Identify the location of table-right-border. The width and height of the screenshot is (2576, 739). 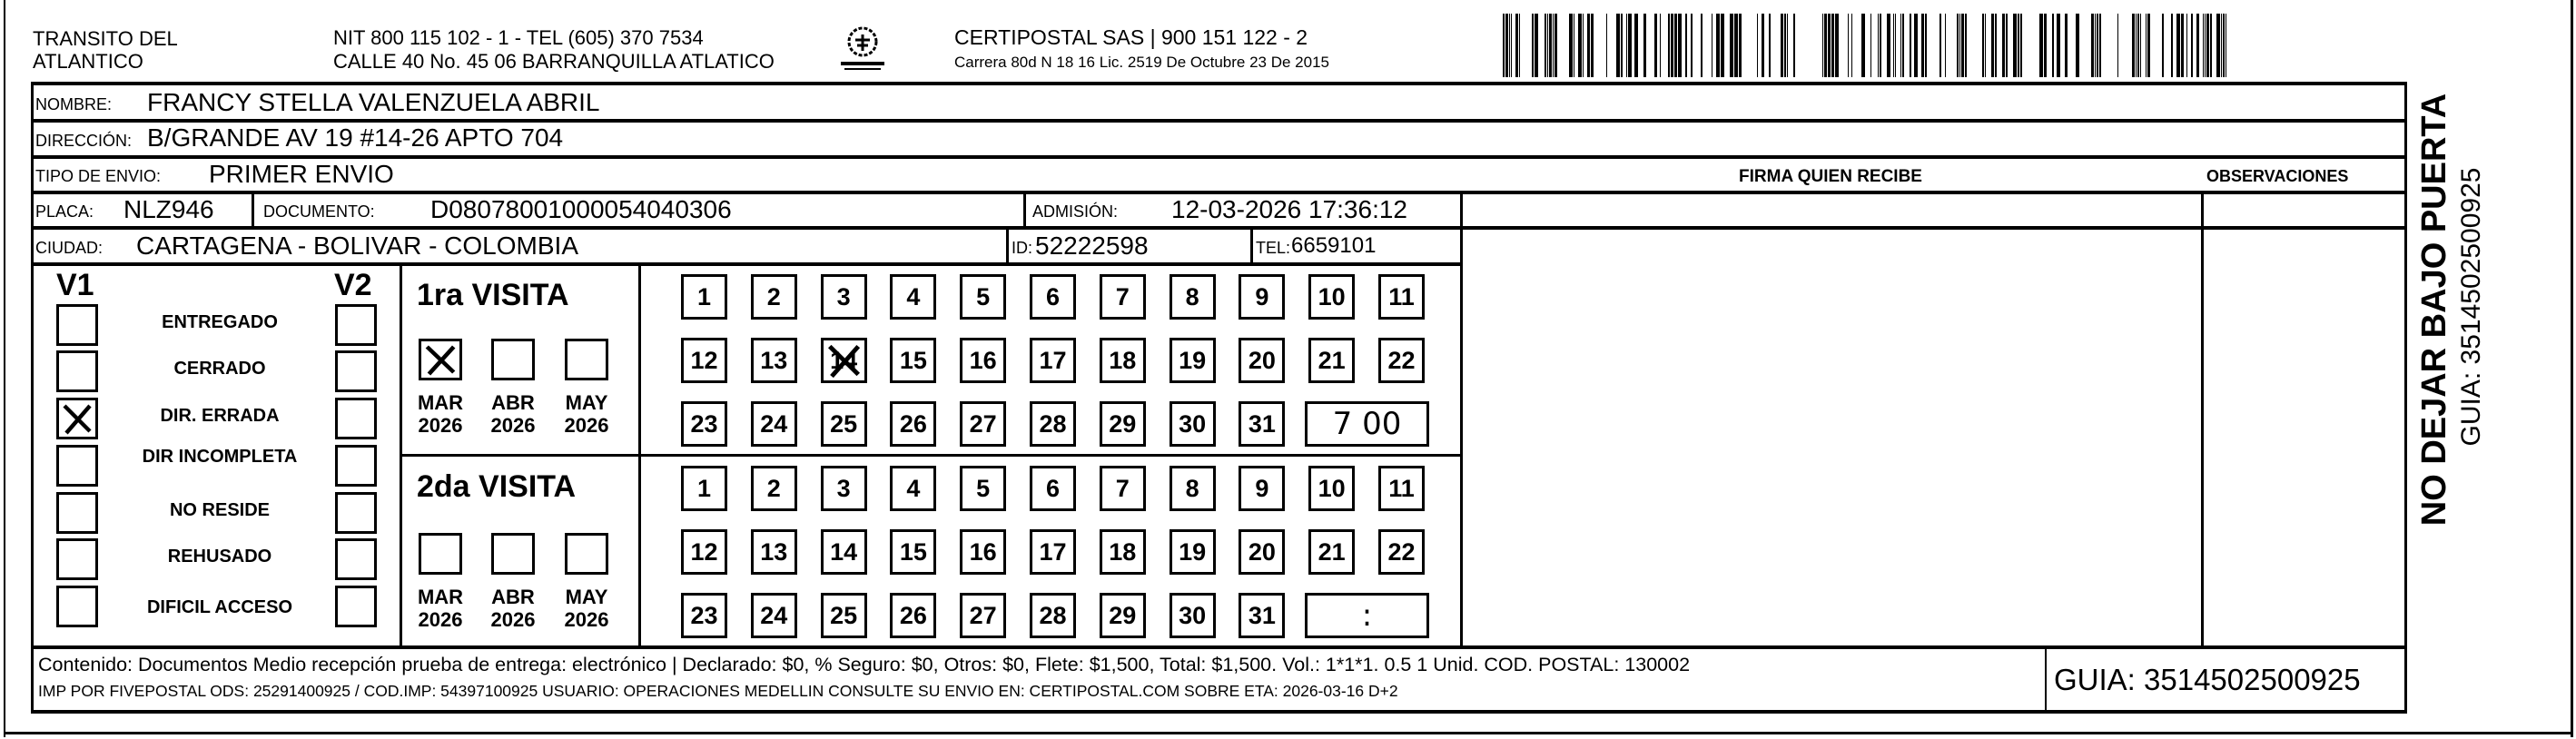
(2405, 397).